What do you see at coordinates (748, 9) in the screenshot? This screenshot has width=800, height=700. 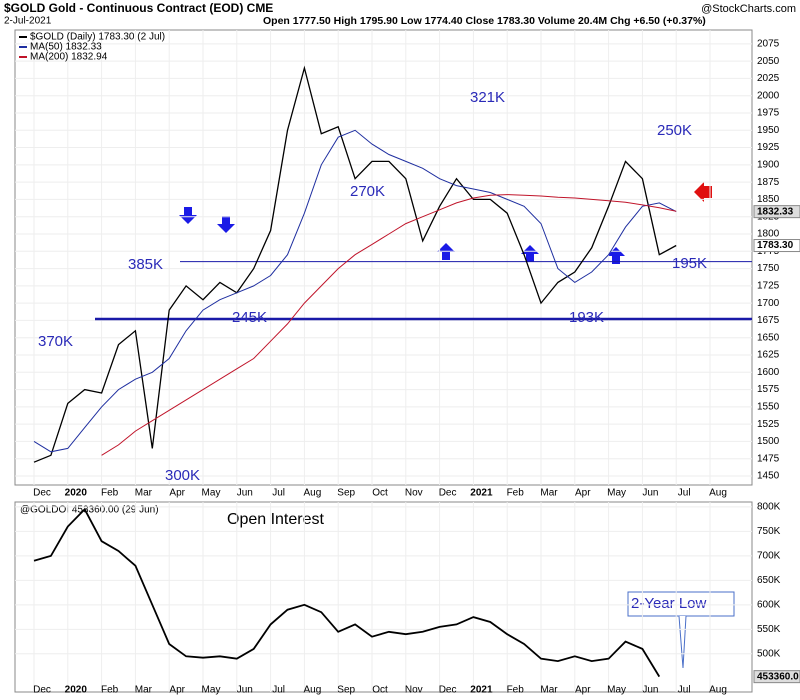 I see `credit: @StockCharts.com` at bounding box center [748, 9].